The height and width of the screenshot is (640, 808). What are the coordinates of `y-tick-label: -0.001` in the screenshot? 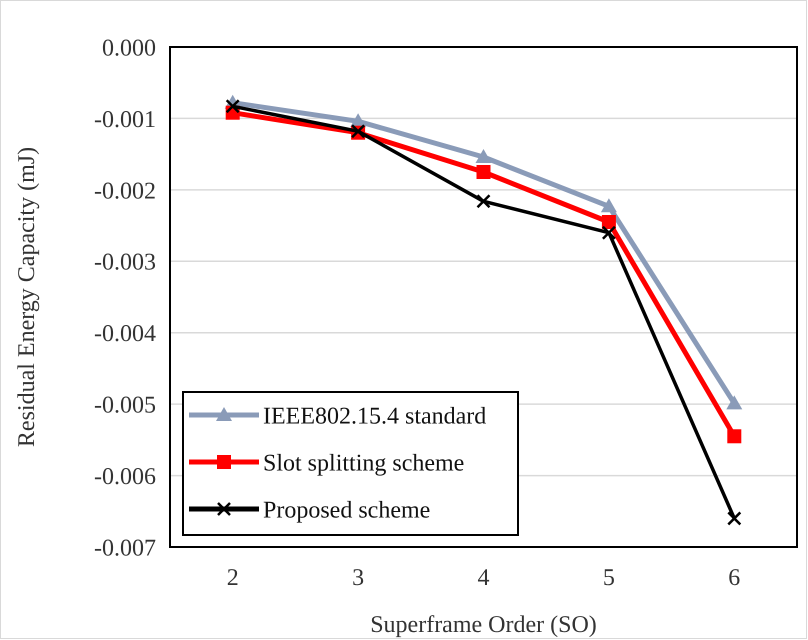 It's located at (125, 119).